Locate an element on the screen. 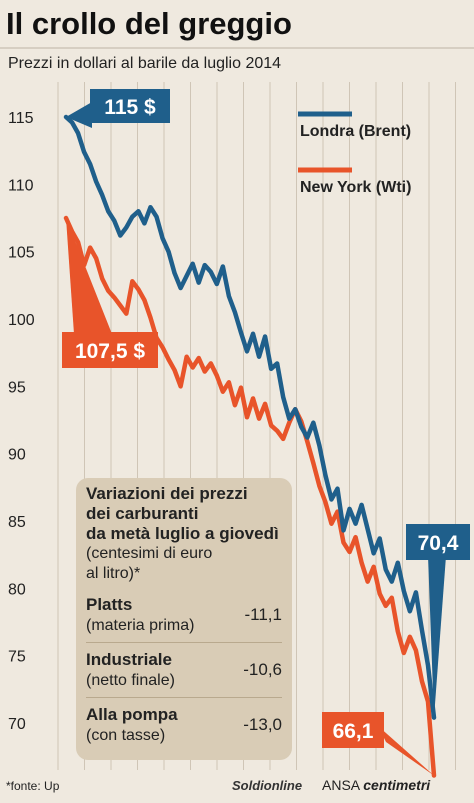  centimetri-logo: centimetri is located at coordinates (397, 785).